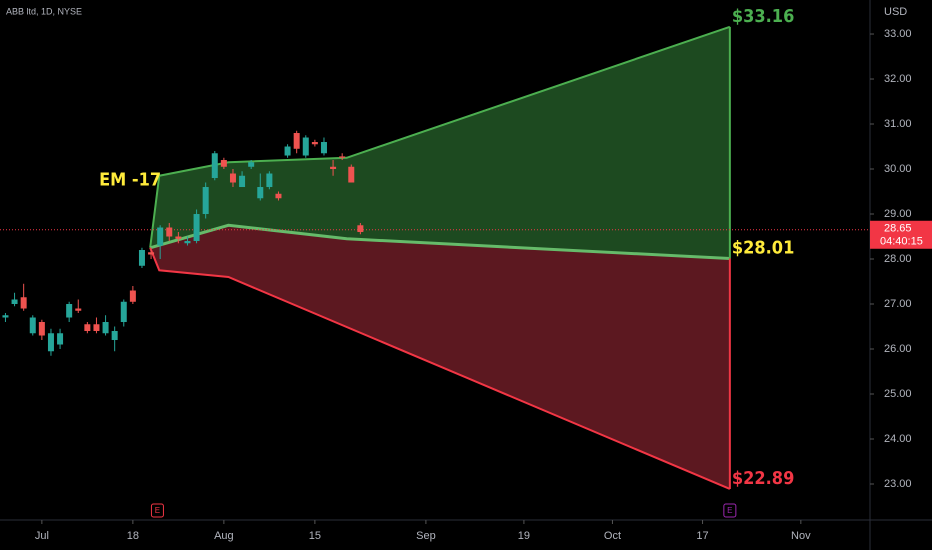 The width and height of the screenshot is (932, 550). I want to click on y-tick-label: 24.00, so click(898, 439).